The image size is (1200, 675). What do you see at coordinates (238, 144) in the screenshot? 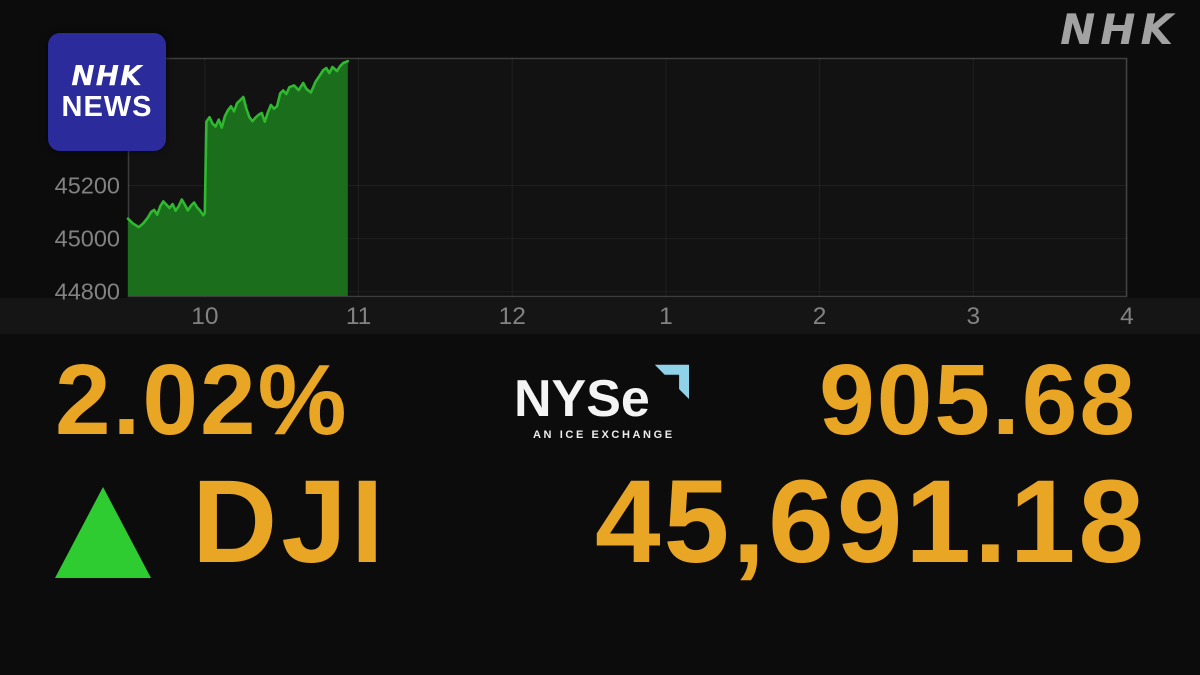
I see `price-line` at bounding box center [238, 144].